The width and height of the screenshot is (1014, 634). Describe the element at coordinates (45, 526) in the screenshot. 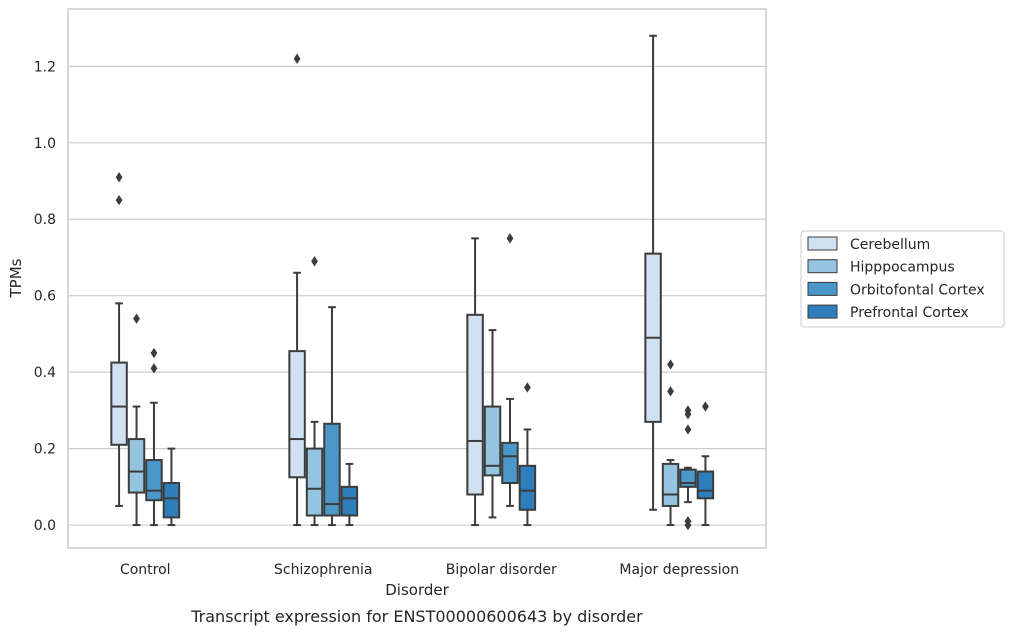

I see `y-tick-label: 0.0` at that location.